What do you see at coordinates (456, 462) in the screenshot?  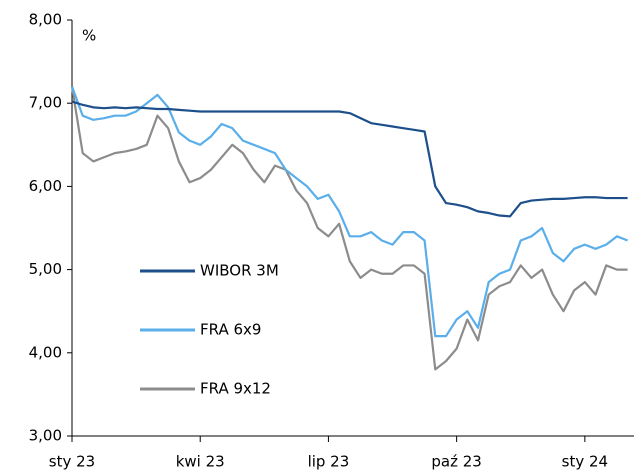 I see `x-tick-label: paź 23` at bounding box center [456, 462].